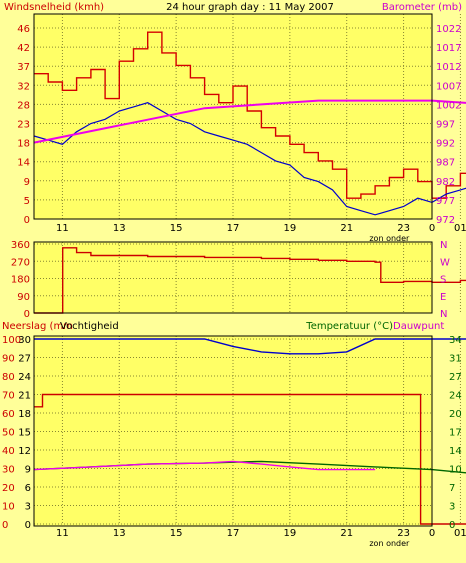 The image size is (466, 563). What do you see at coordinates (432, 533) in the screenshot?
I see `chart3-x-tick: 0` at bounding box center [432, 533].